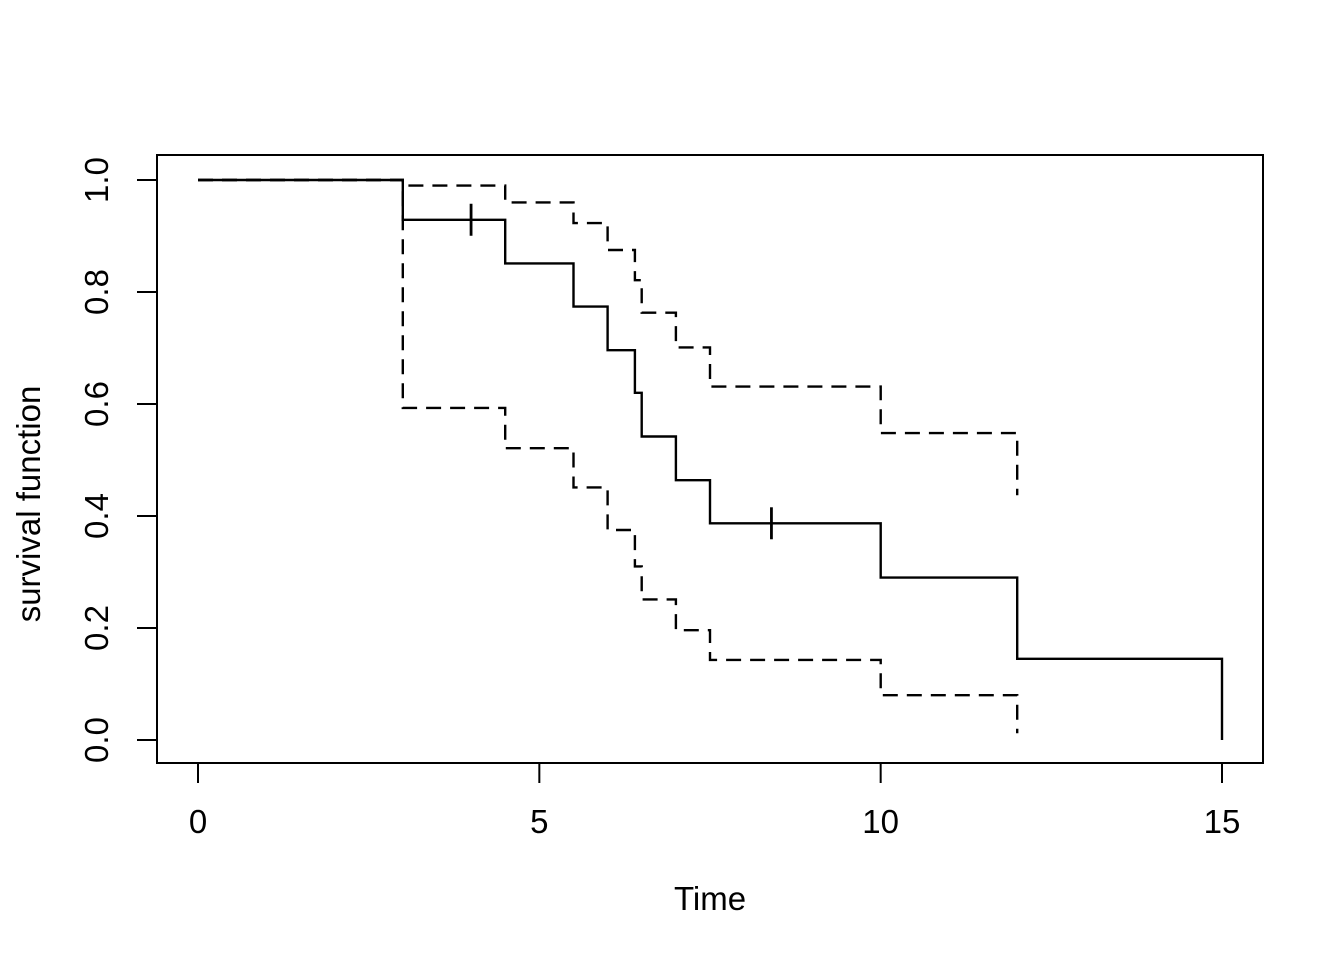 The height and width of the screenshot is (965, 1344). Describe the element at coordinates (96, 516) in the screenshot. I see `y-tick-label: 0.4` at that location.